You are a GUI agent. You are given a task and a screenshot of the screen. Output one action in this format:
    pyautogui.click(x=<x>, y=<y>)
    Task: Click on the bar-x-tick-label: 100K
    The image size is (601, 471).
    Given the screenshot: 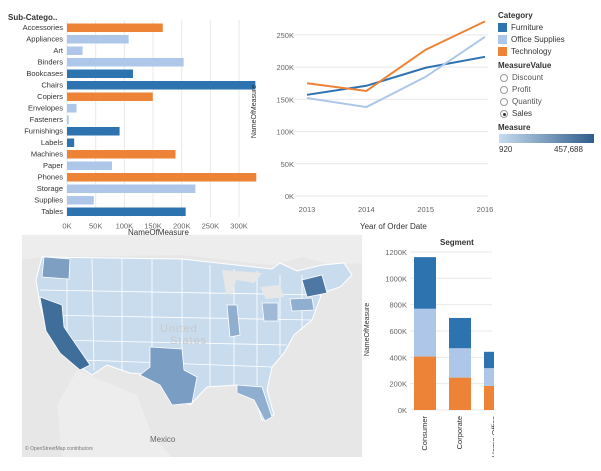 What is the action you would take?
    pyautogui.click(x=125, y=226)
    